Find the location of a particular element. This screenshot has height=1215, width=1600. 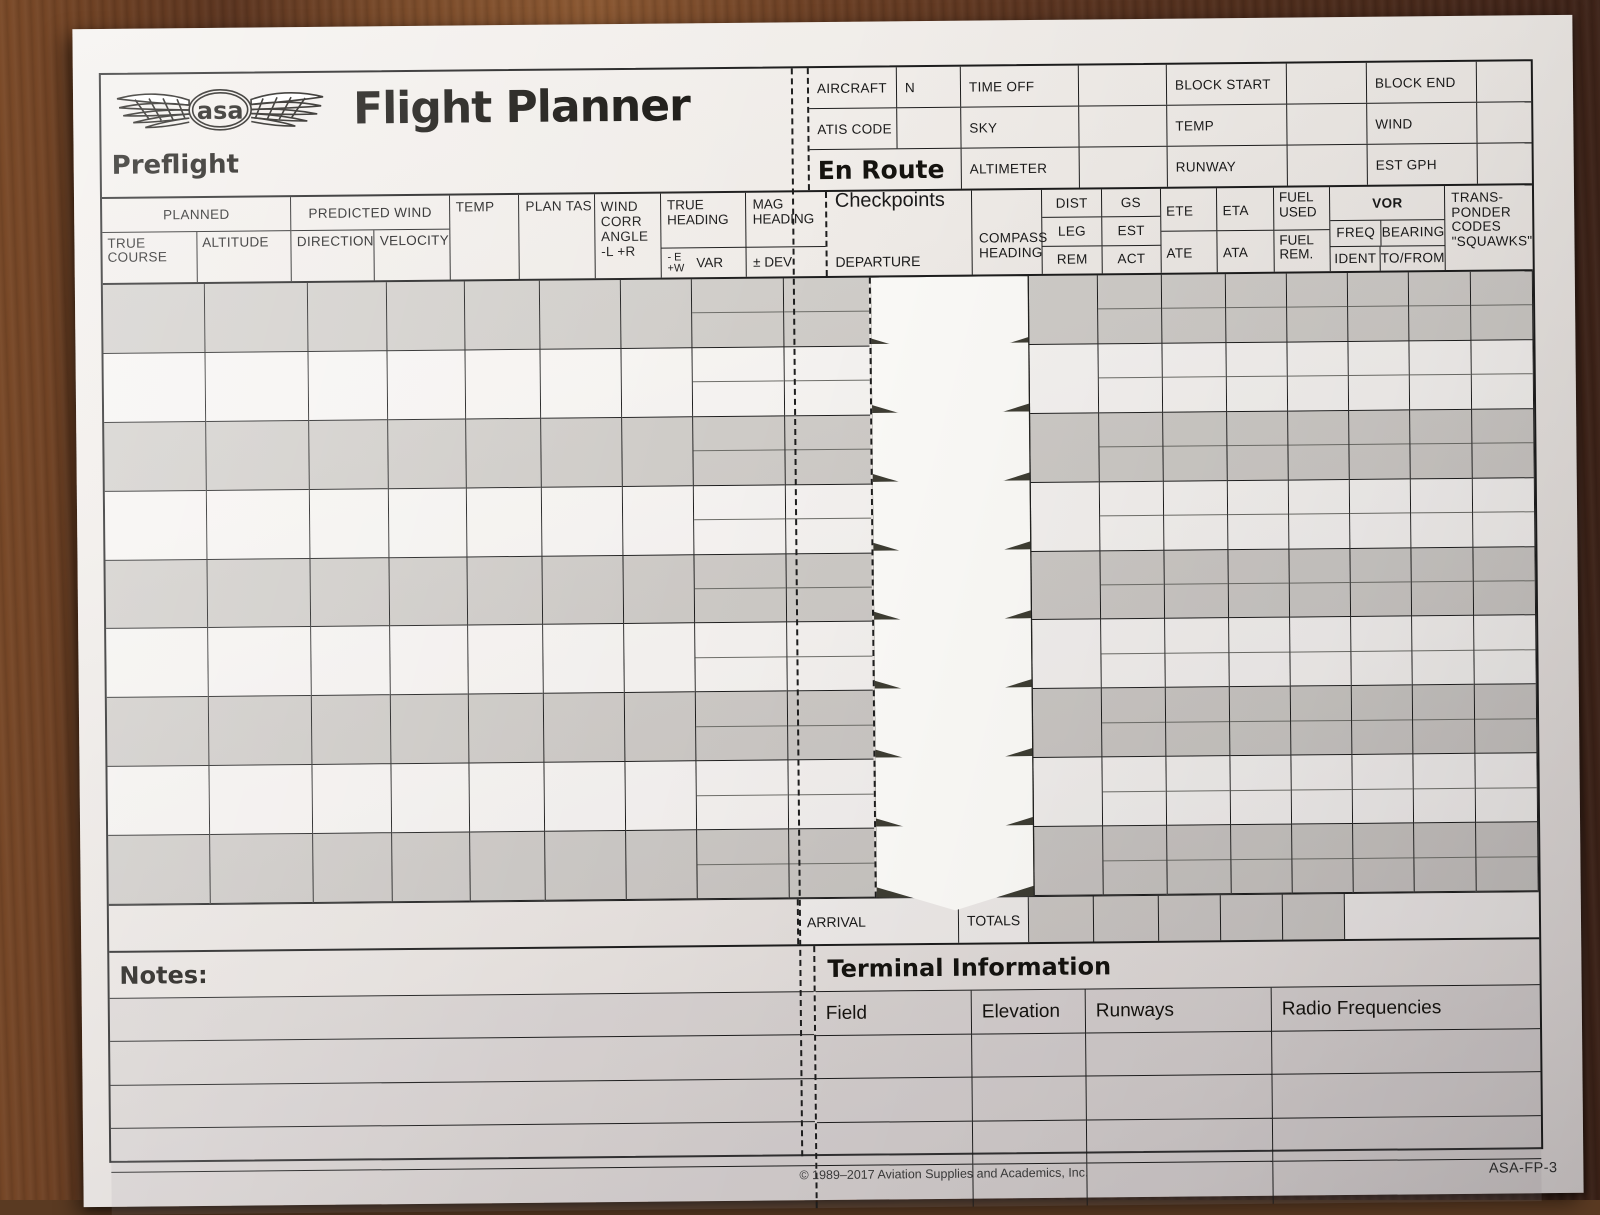

totals-remainder-cell is located at coordinates (1442, 916).